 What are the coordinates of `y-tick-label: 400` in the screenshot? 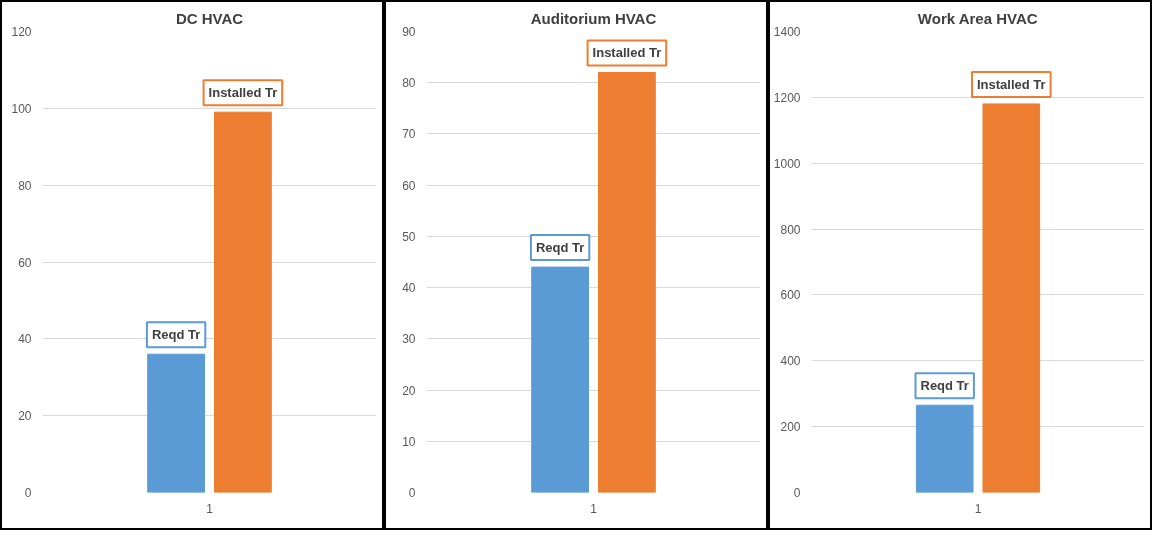 It's located at (790, 361).